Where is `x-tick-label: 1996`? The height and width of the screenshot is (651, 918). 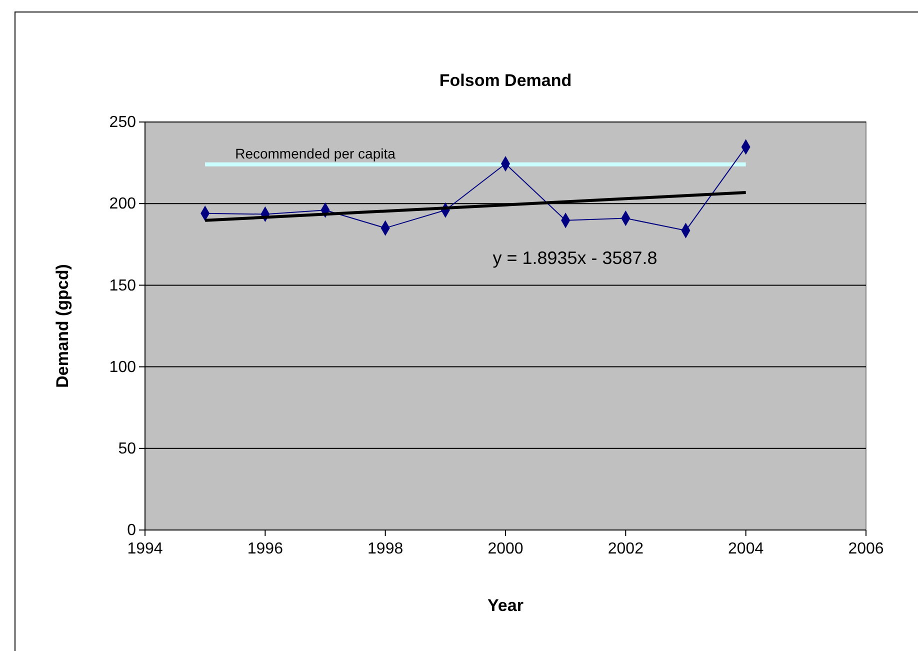
x-tick-label: 1996 is located at coordinates (265, 549).